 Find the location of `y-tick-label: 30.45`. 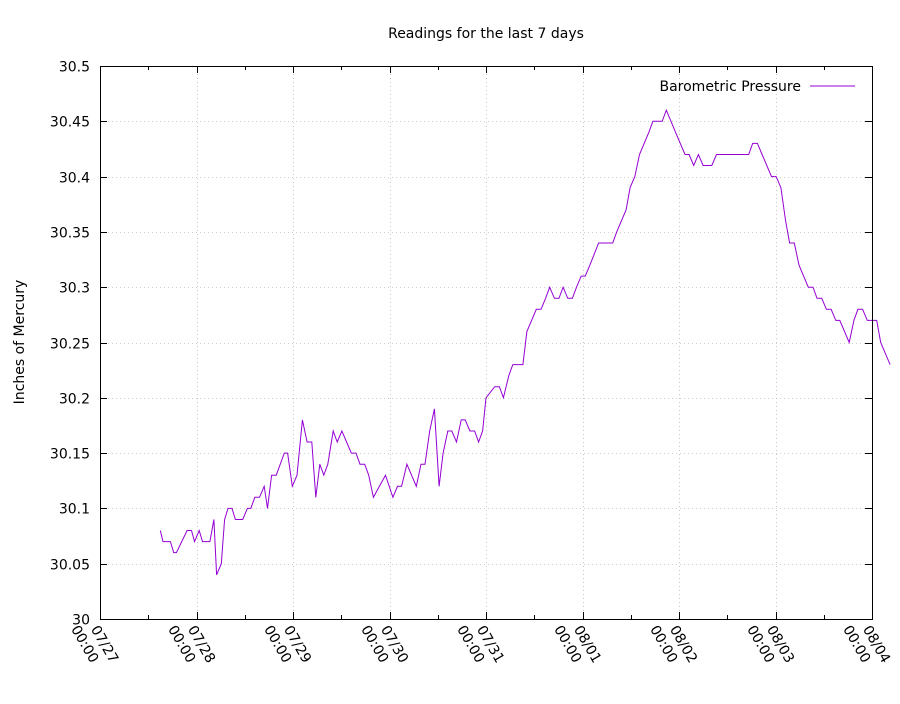

y-tick-label: 30.45 is located at coordinates (70, 123).